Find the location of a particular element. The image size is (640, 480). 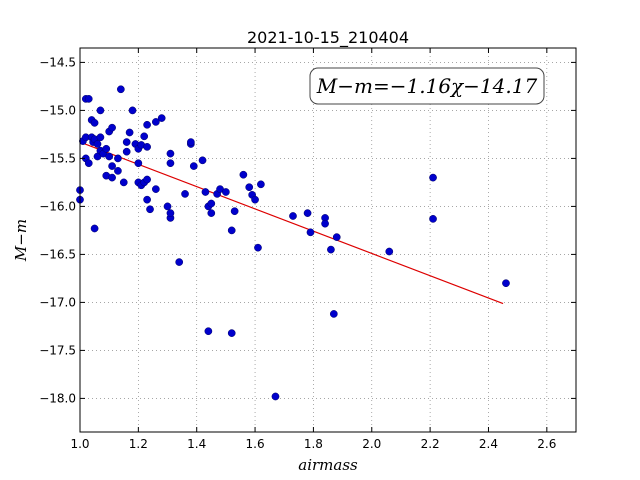

y-tick-label: −16.0 is located at coordinates (57, 206).